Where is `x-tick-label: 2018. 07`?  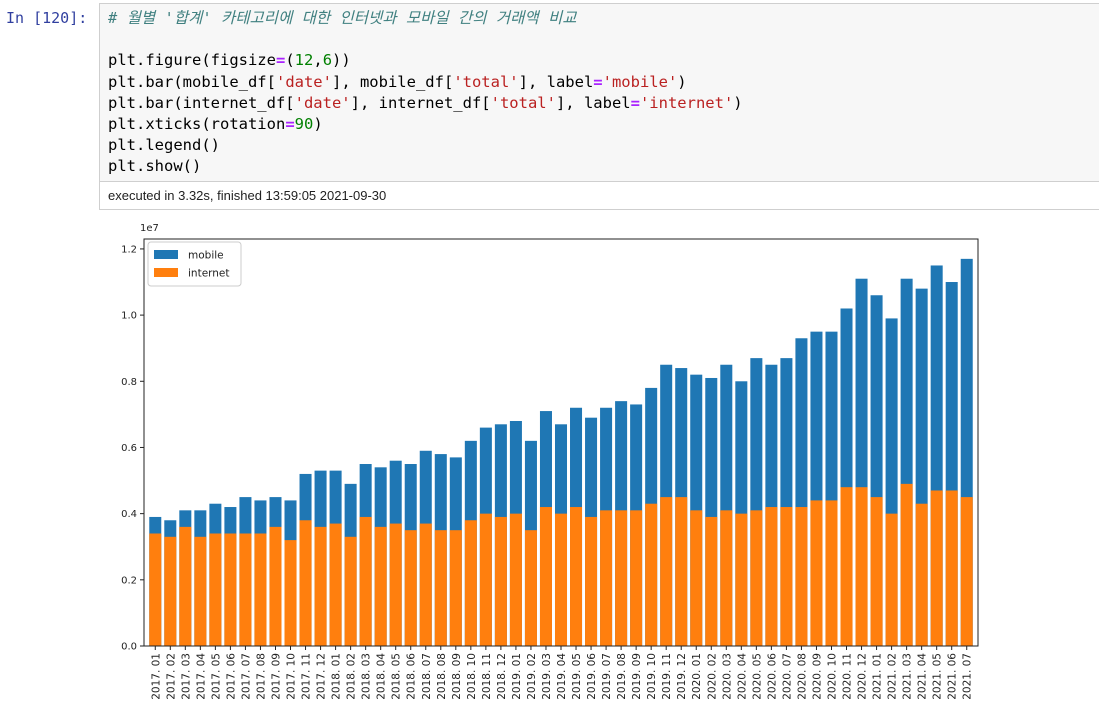 x-tick-label: 2018. 07 is located at coordinates (427, 676).